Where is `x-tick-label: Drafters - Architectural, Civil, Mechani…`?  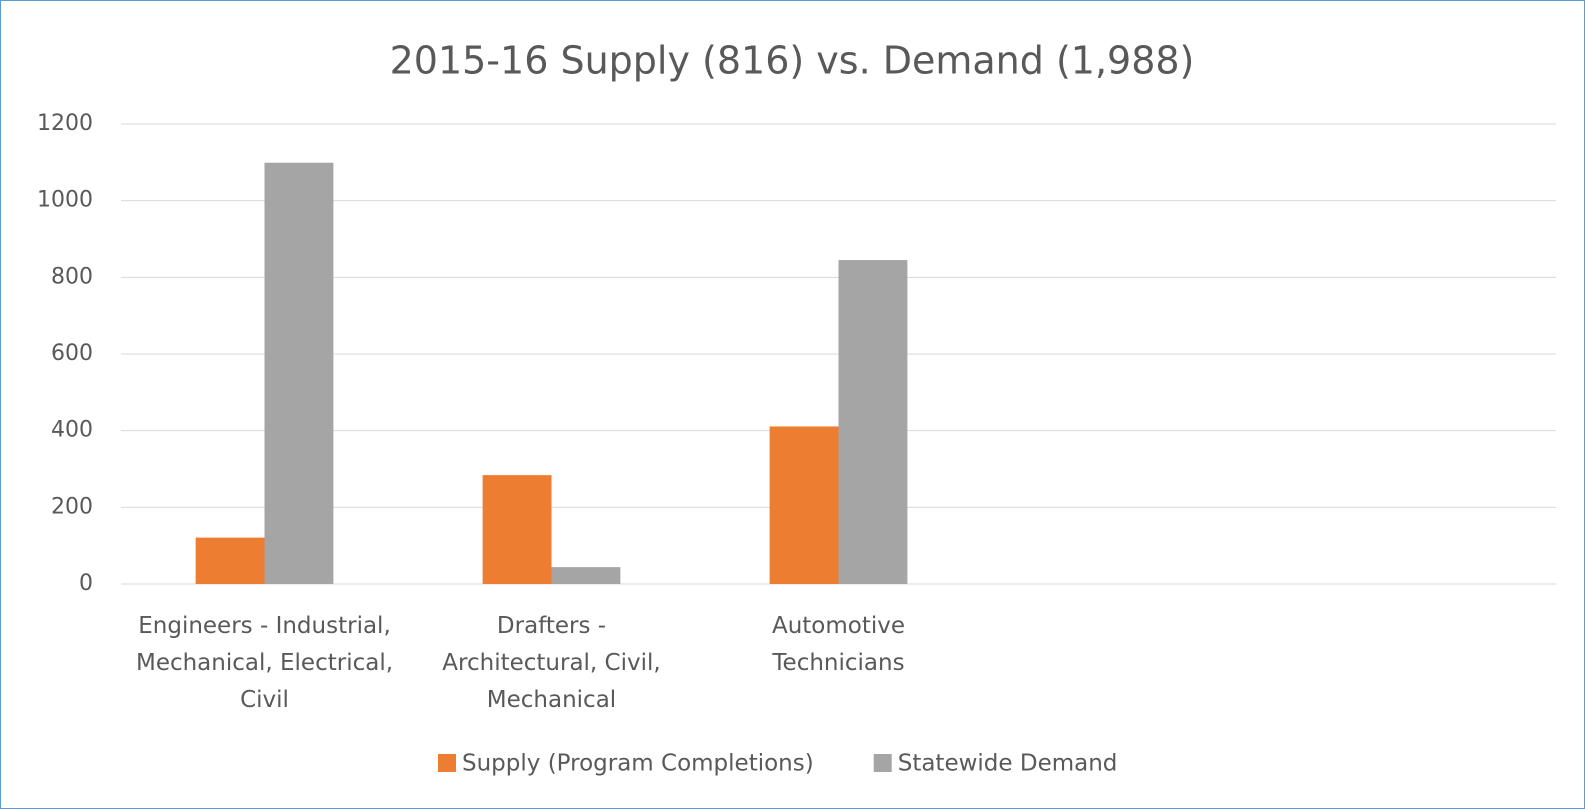
x-tick-label: Drafters - Architectural, Civil, Mechani… is located at coordinates (551, 663).